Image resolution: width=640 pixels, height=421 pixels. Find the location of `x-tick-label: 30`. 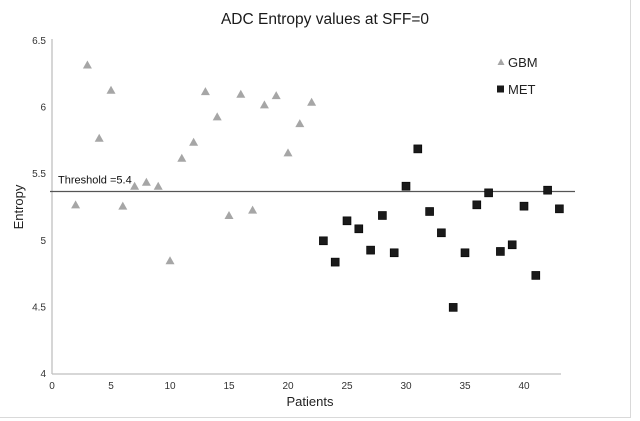

x-tick-label: 30 is located at coordinates (406, 386).